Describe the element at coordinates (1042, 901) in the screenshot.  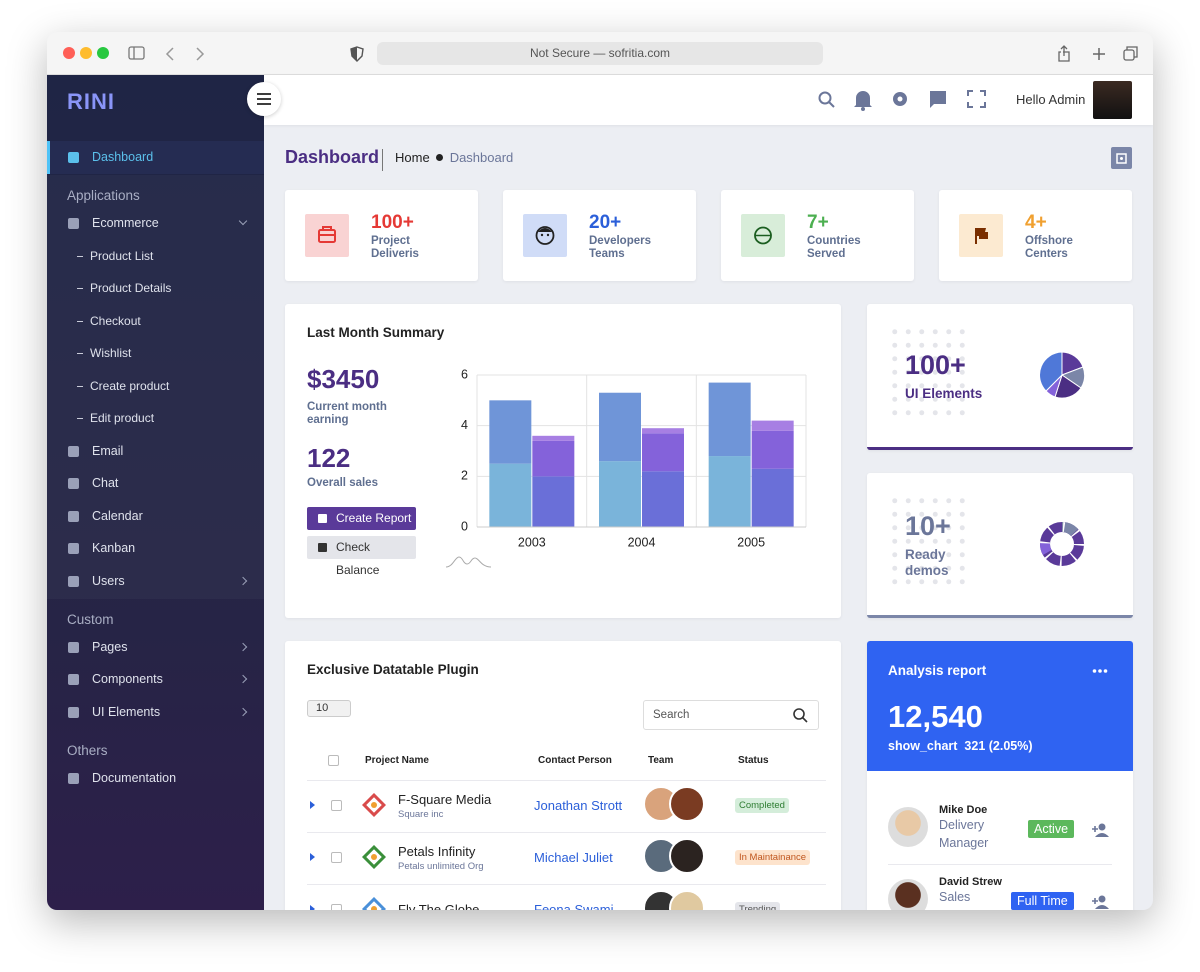
I see `person-status: Full Time` at that location.